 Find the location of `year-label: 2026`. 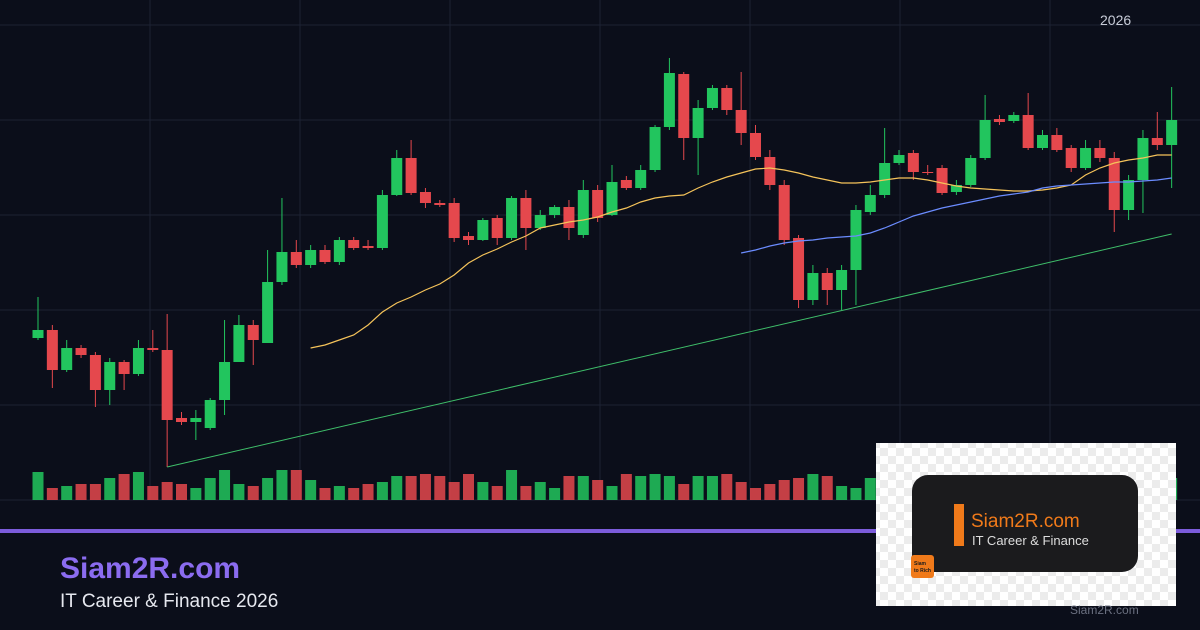

year-label: 2026 is located at coordinates (1115, 20).